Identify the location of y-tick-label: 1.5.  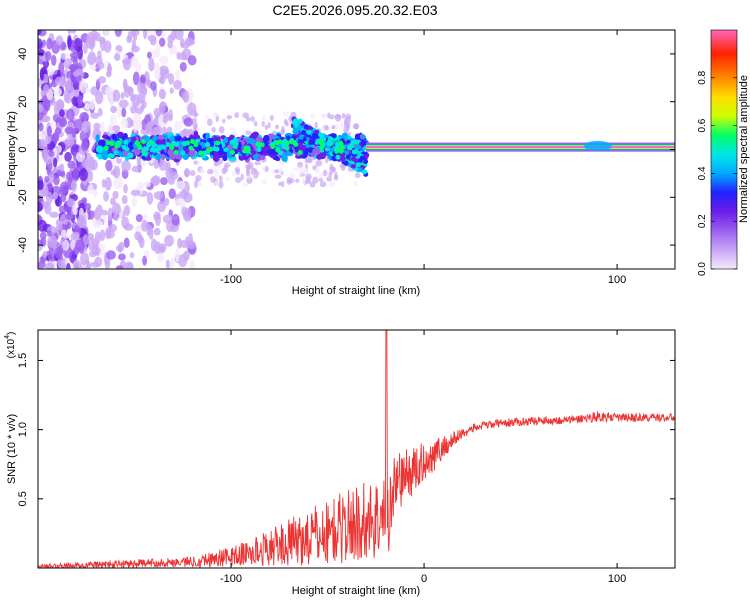
(23, 360).